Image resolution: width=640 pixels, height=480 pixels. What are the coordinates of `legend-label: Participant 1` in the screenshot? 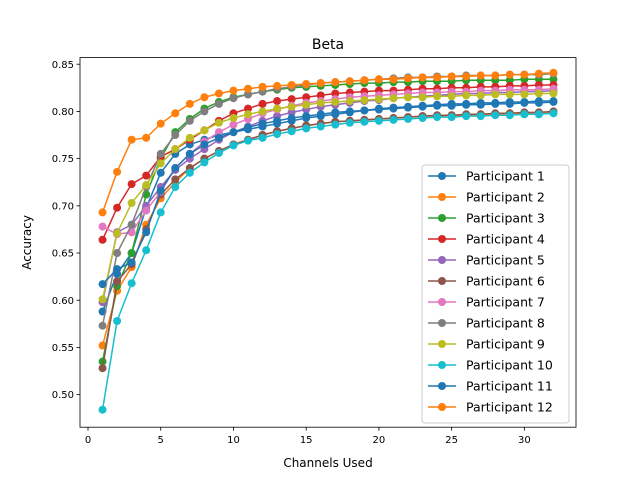 It's located at (505, 176).